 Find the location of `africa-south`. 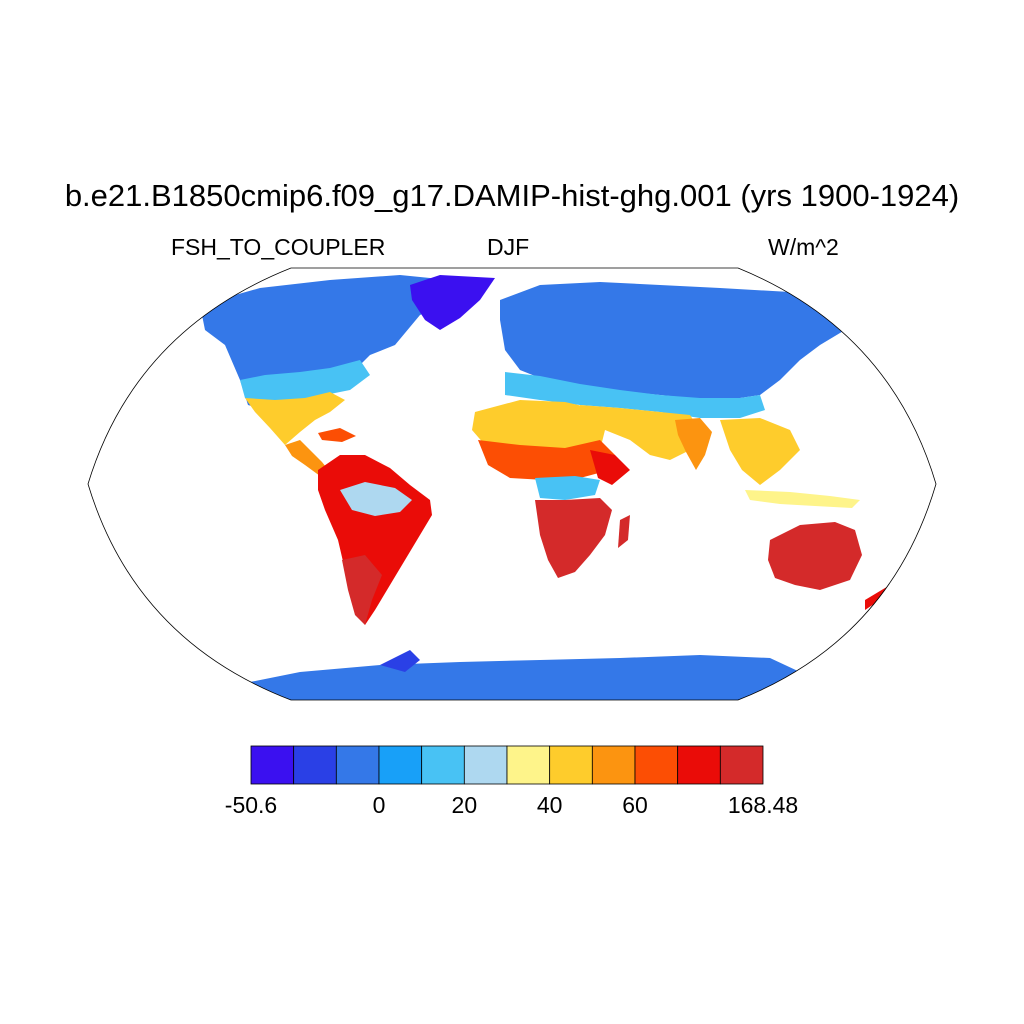

africa-south is located at coordinates (573, 538).